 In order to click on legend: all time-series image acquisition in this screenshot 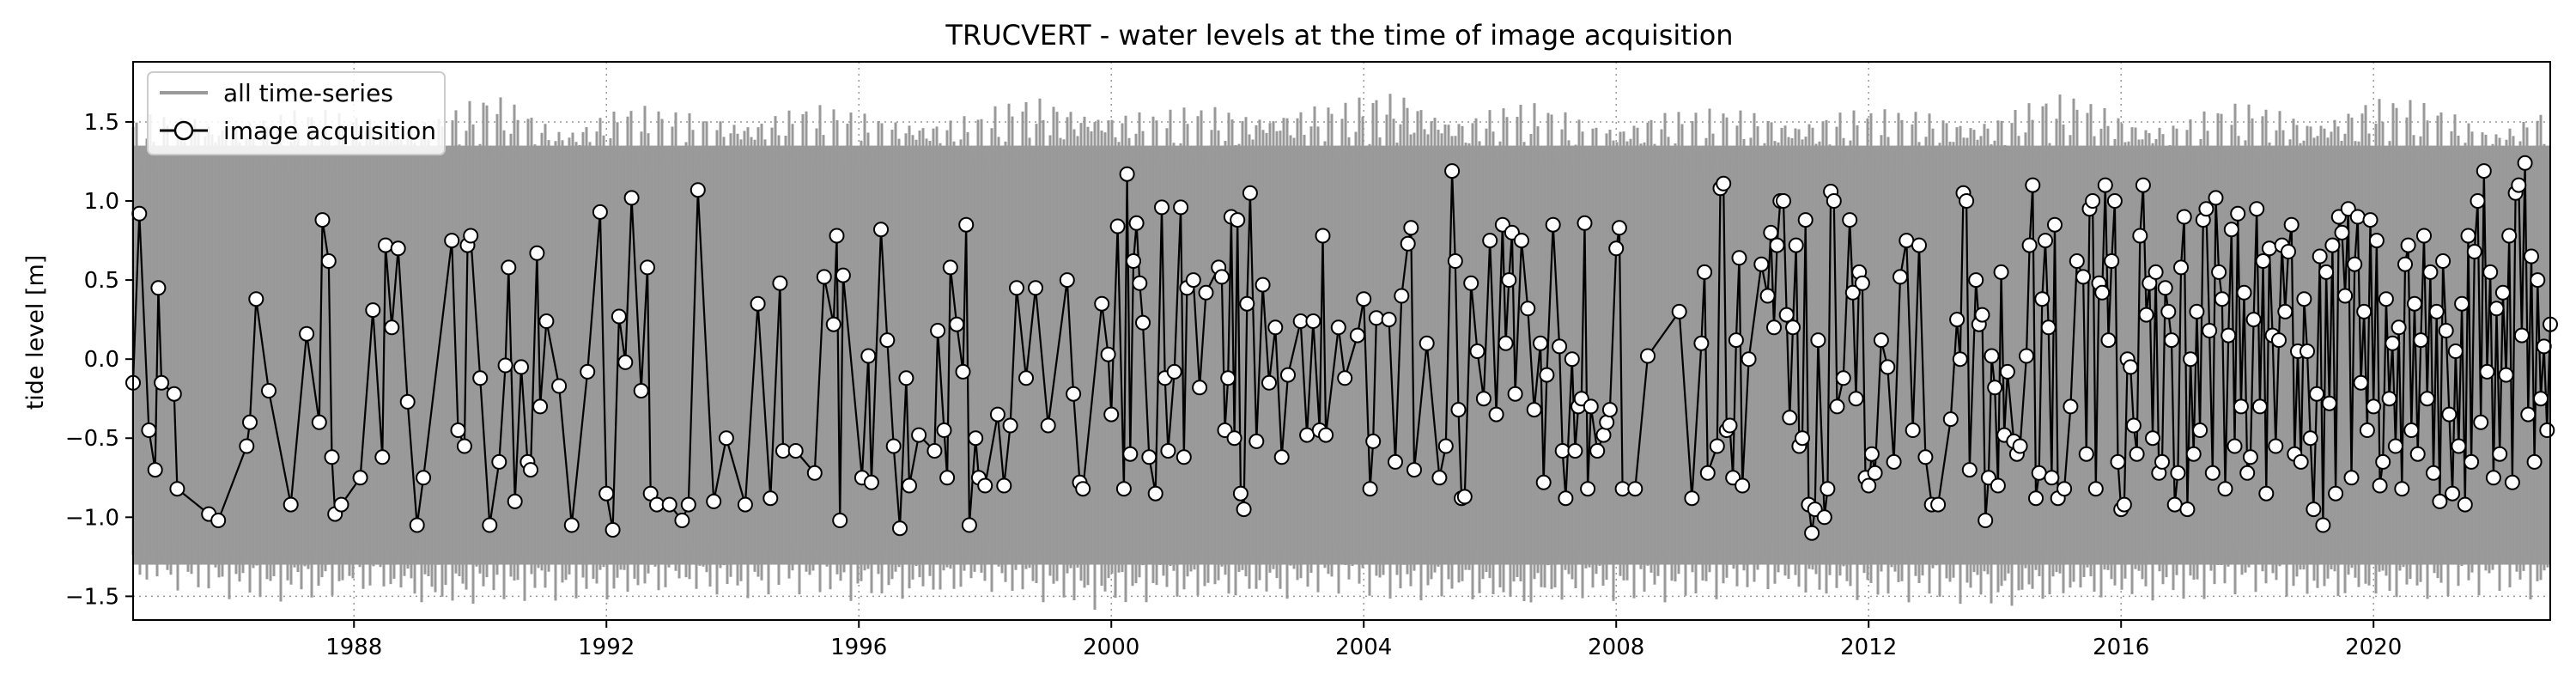, I will do `click(296, 113)`.